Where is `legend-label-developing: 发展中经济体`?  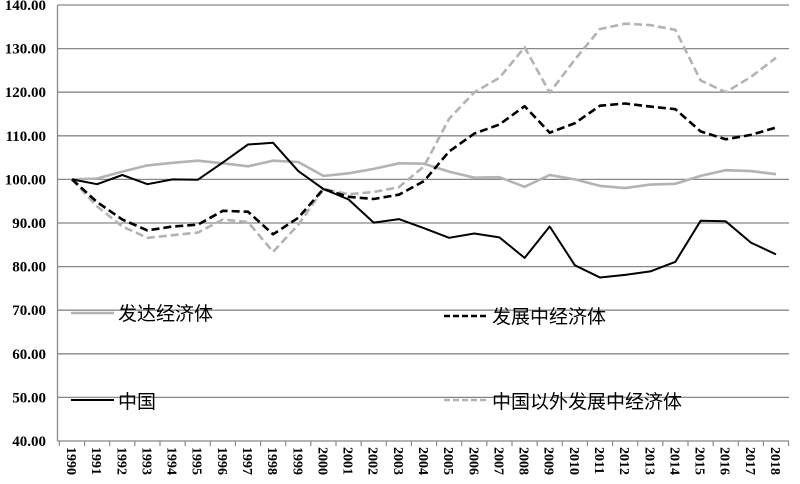
legend-label-developing: 发展中经济体 is located at coordinates (549, 317).